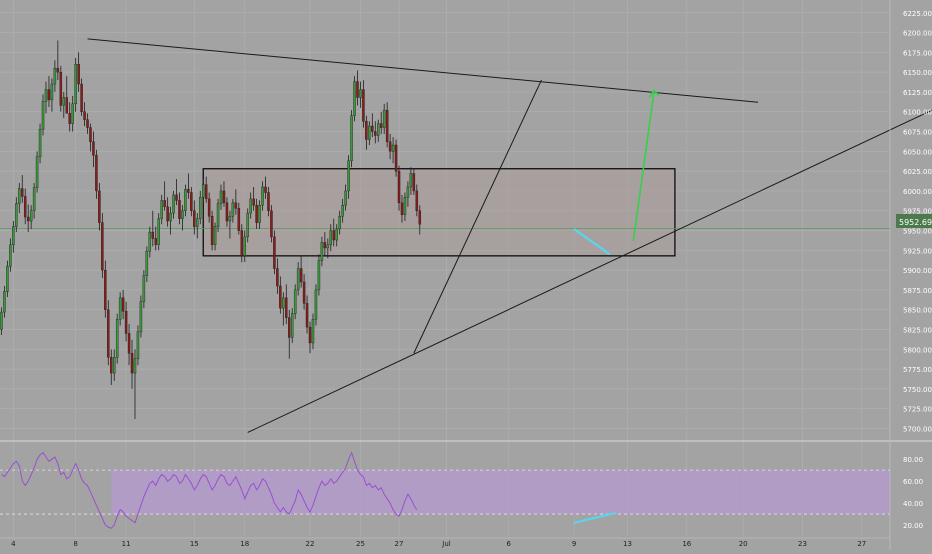  I want to click on price-tick-label: 5975.00, so click(917, 212).